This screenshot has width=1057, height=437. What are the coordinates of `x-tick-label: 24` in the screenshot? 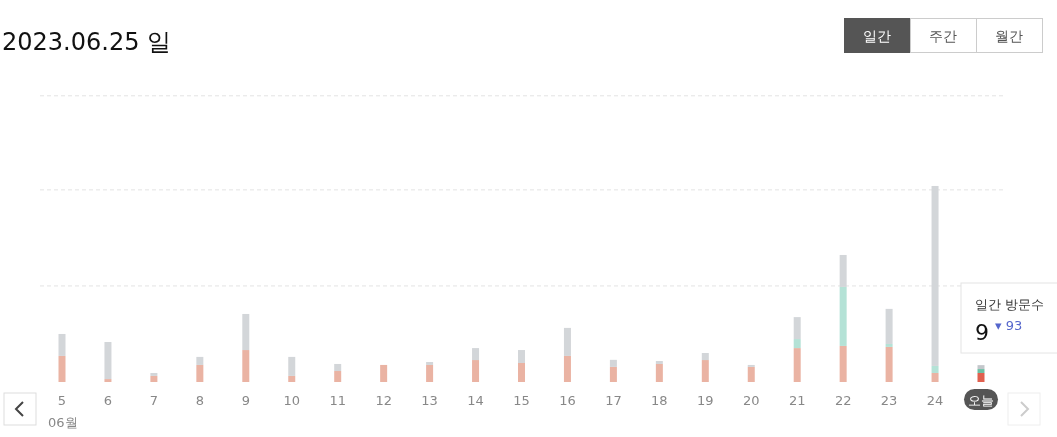 It's located at (935, 400).